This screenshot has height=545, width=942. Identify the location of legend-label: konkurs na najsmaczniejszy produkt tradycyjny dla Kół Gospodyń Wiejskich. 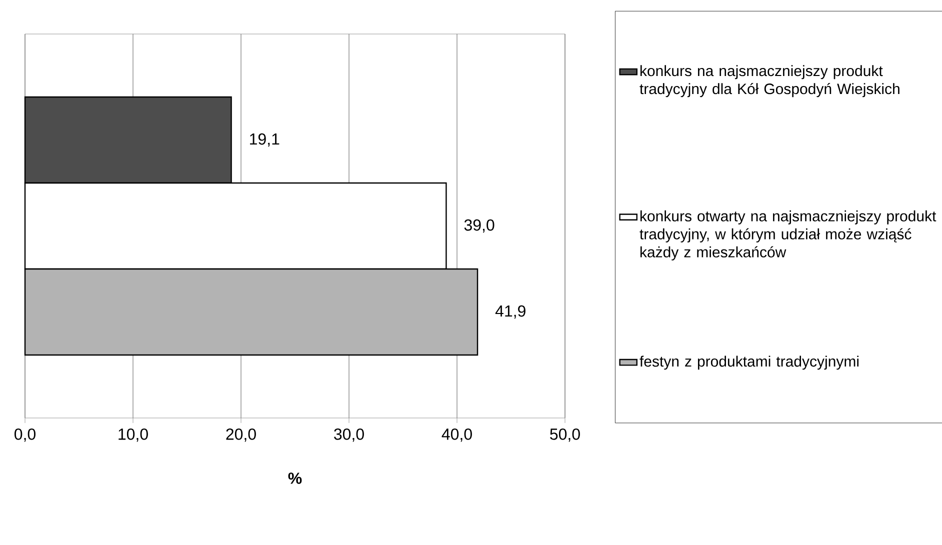
(770, 81).